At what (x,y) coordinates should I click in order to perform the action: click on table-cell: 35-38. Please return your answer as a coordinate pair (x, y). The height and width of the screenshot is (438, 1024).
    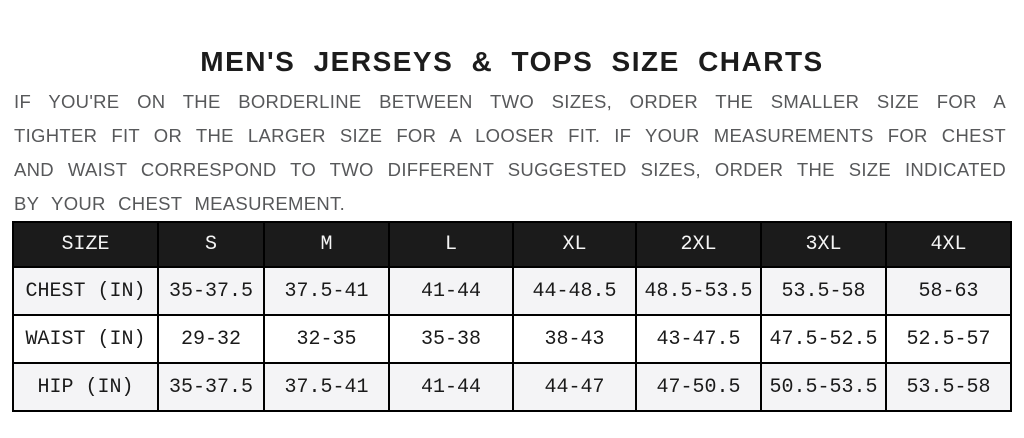
    Looking at the image, I should click on (451, 339).